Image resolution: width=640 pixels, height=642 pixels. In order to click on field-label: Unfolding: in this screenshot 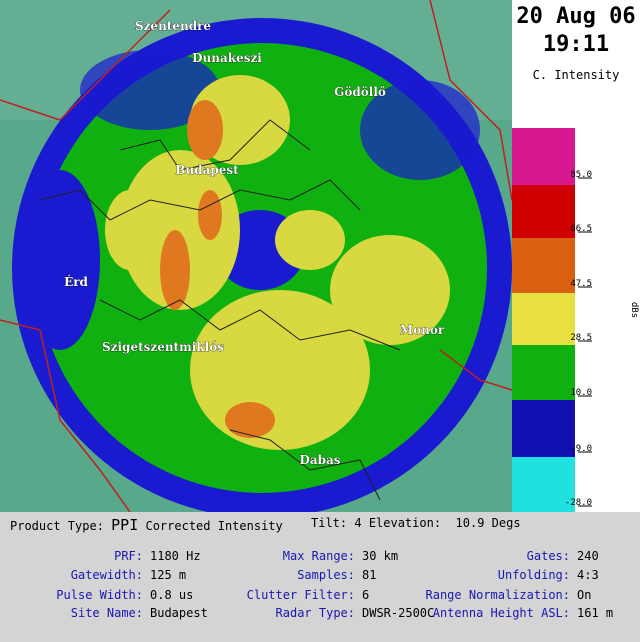, I will do `click(533, 575)`.